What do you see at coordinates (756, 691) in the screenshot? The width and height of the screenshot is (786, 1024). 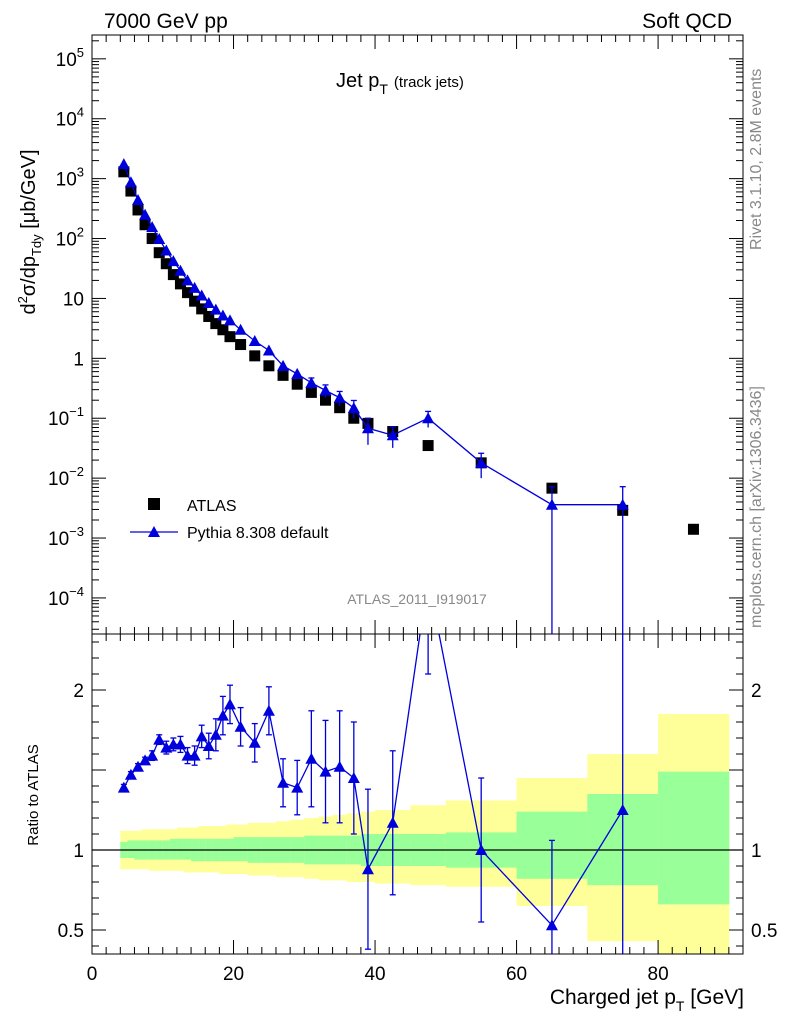 I see `ratio-y-tick-label-right: 2` at bounding box center [756, 691].